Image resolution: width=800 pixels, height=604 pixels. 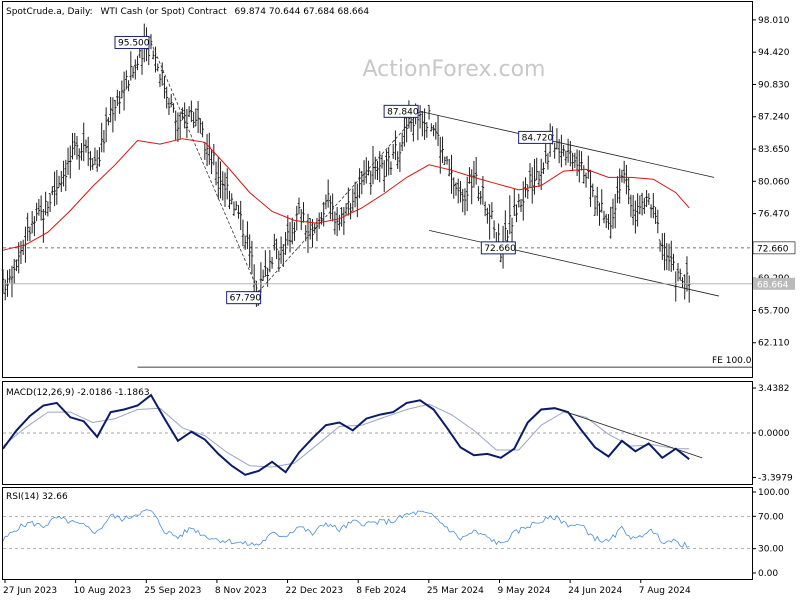 What do you see at coordinates (774, 182) in the screenshot?
I see `price-y-tick-label: 80.060` at bounding box center [774, 182].